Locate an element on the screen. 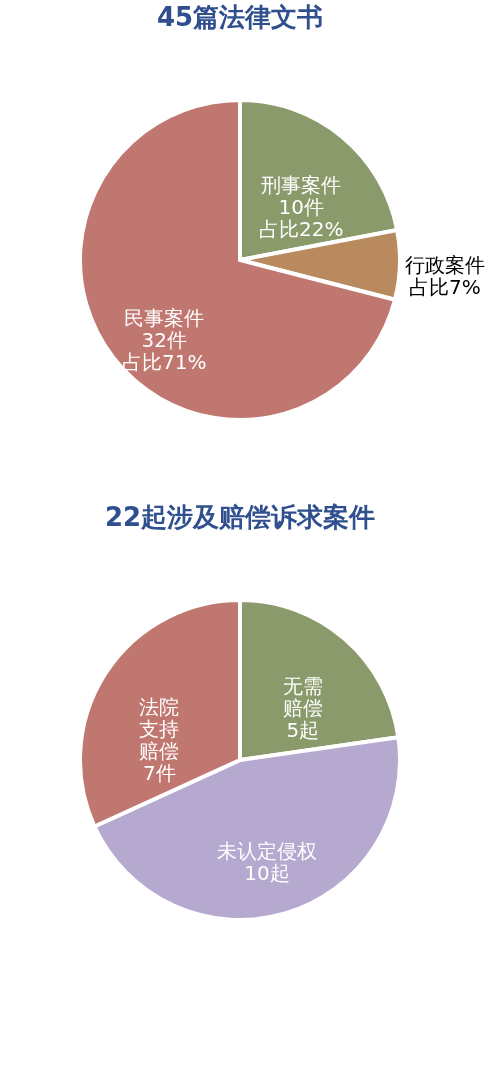  chart-title: 22起涉及赔偿诉求案件 is located at coordinates (240, 517).